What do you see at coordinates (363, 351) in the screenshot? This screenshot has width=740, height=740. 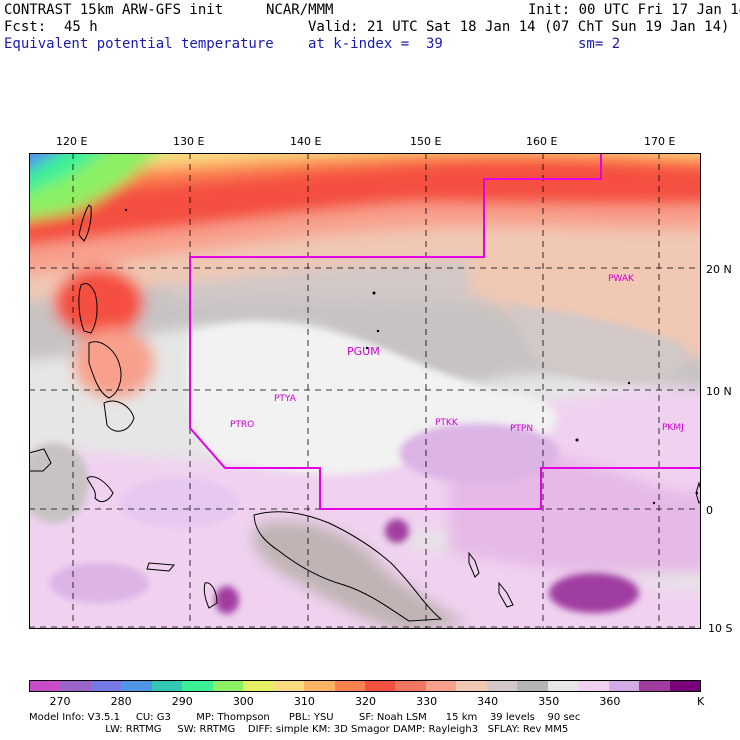 I see `station-pgum: PGUM` at bounding box center [363, 351].